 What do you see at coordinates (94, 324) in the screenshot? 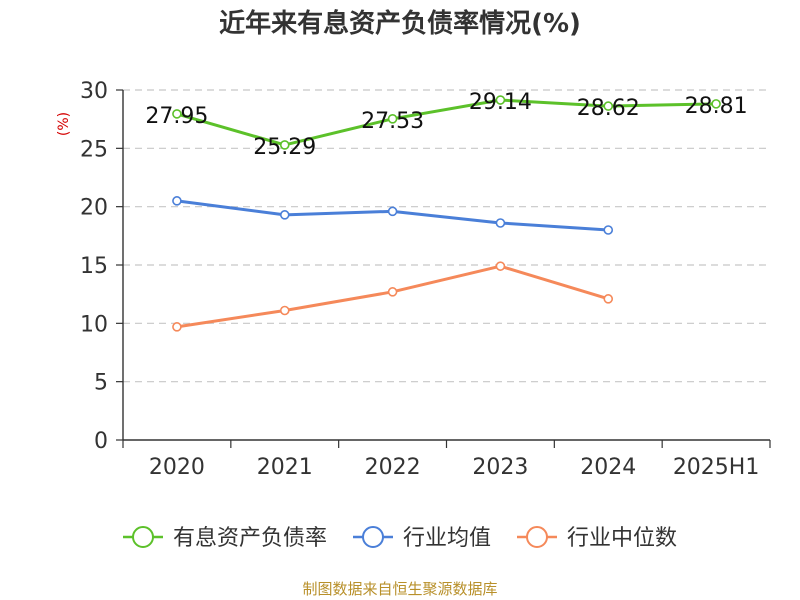
I see `y-tick-label: 10` at bounding box center [94, 324].